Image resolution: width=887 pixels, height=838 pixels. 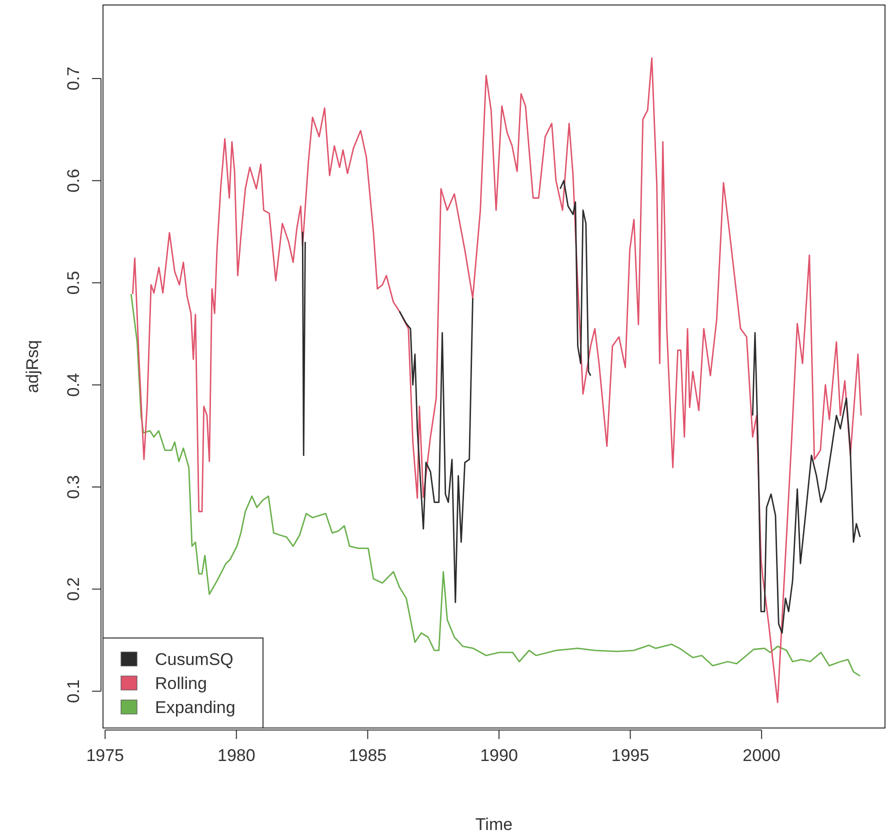 I want to click on legend-label: Rolling, so click(x=181, y=683).